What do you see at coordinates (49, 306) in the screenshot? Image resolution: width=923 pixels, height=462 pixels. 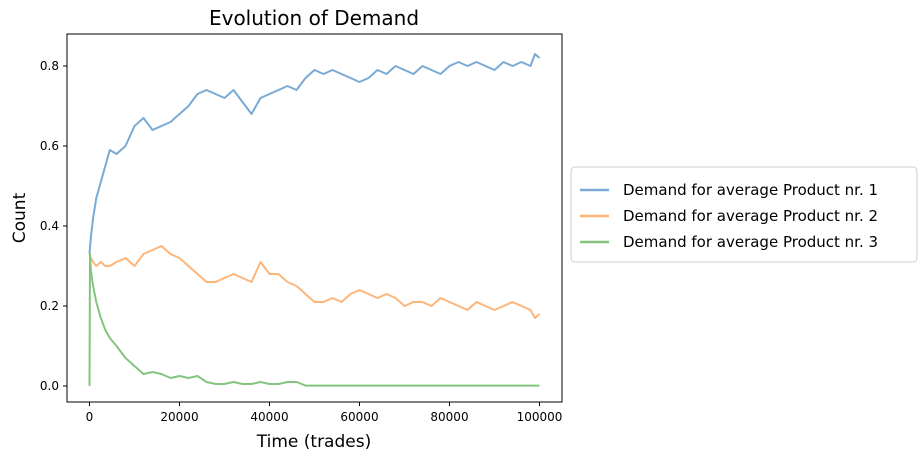 I see `y-tick-label: 0.2` at bounding box center [49, 306].